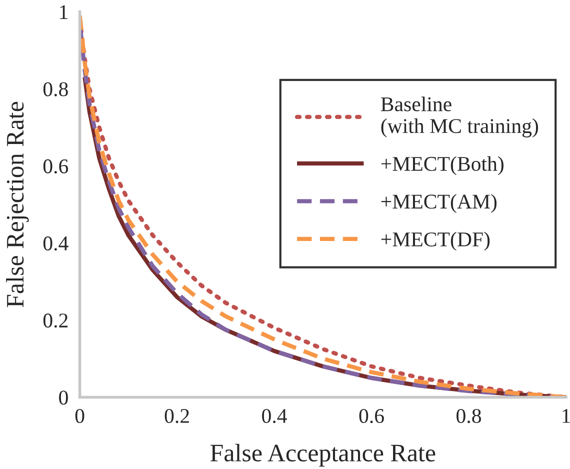 The image size is (570, 469). What do you see at coordinates (55, 166) in the screenshot?
I see `y-tick-label: 0.6` at bounding box center [55, 166].